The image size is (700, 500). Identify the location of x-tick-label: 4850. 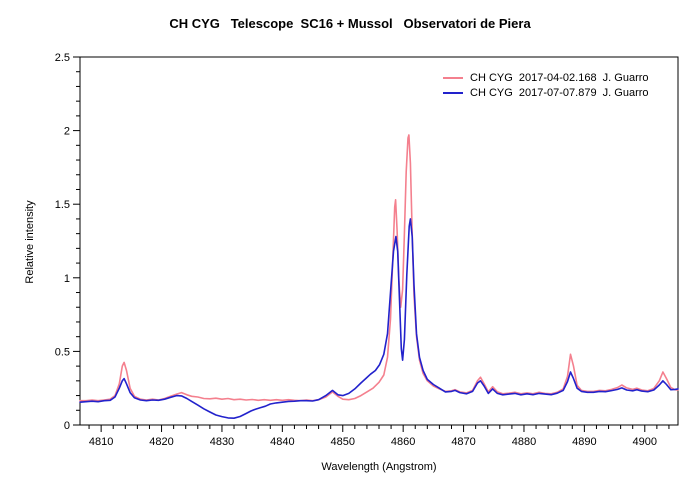
(343, 442).